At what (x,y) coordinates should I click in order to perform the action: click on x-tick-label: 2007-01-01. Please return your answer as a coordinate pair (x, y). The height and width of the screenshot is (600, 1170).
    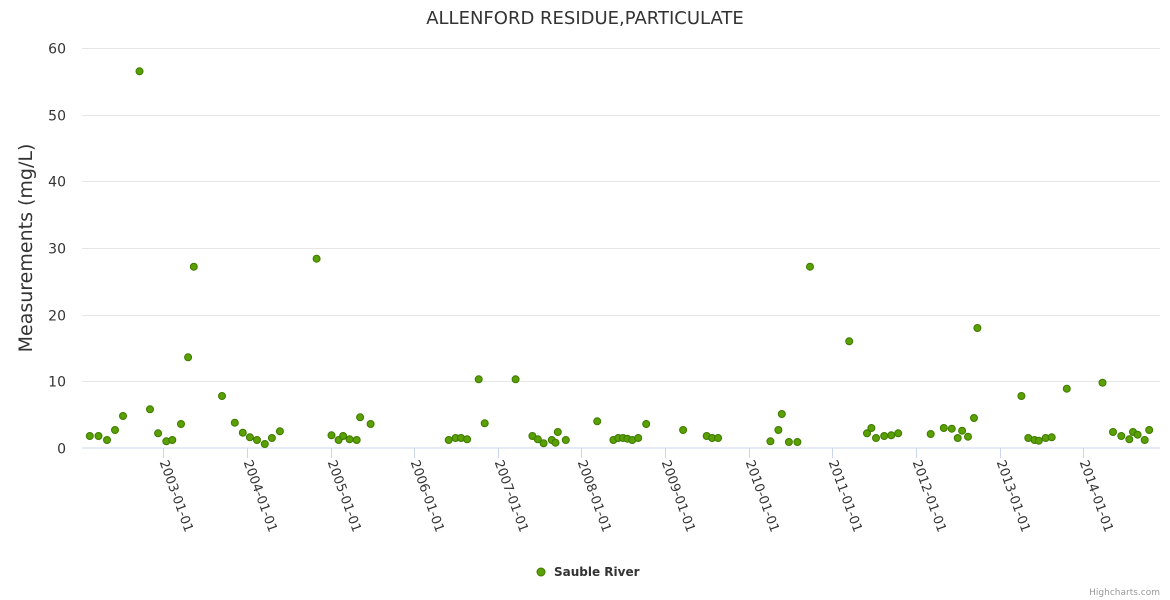
    Looking at the image, I should click on (511, 496).